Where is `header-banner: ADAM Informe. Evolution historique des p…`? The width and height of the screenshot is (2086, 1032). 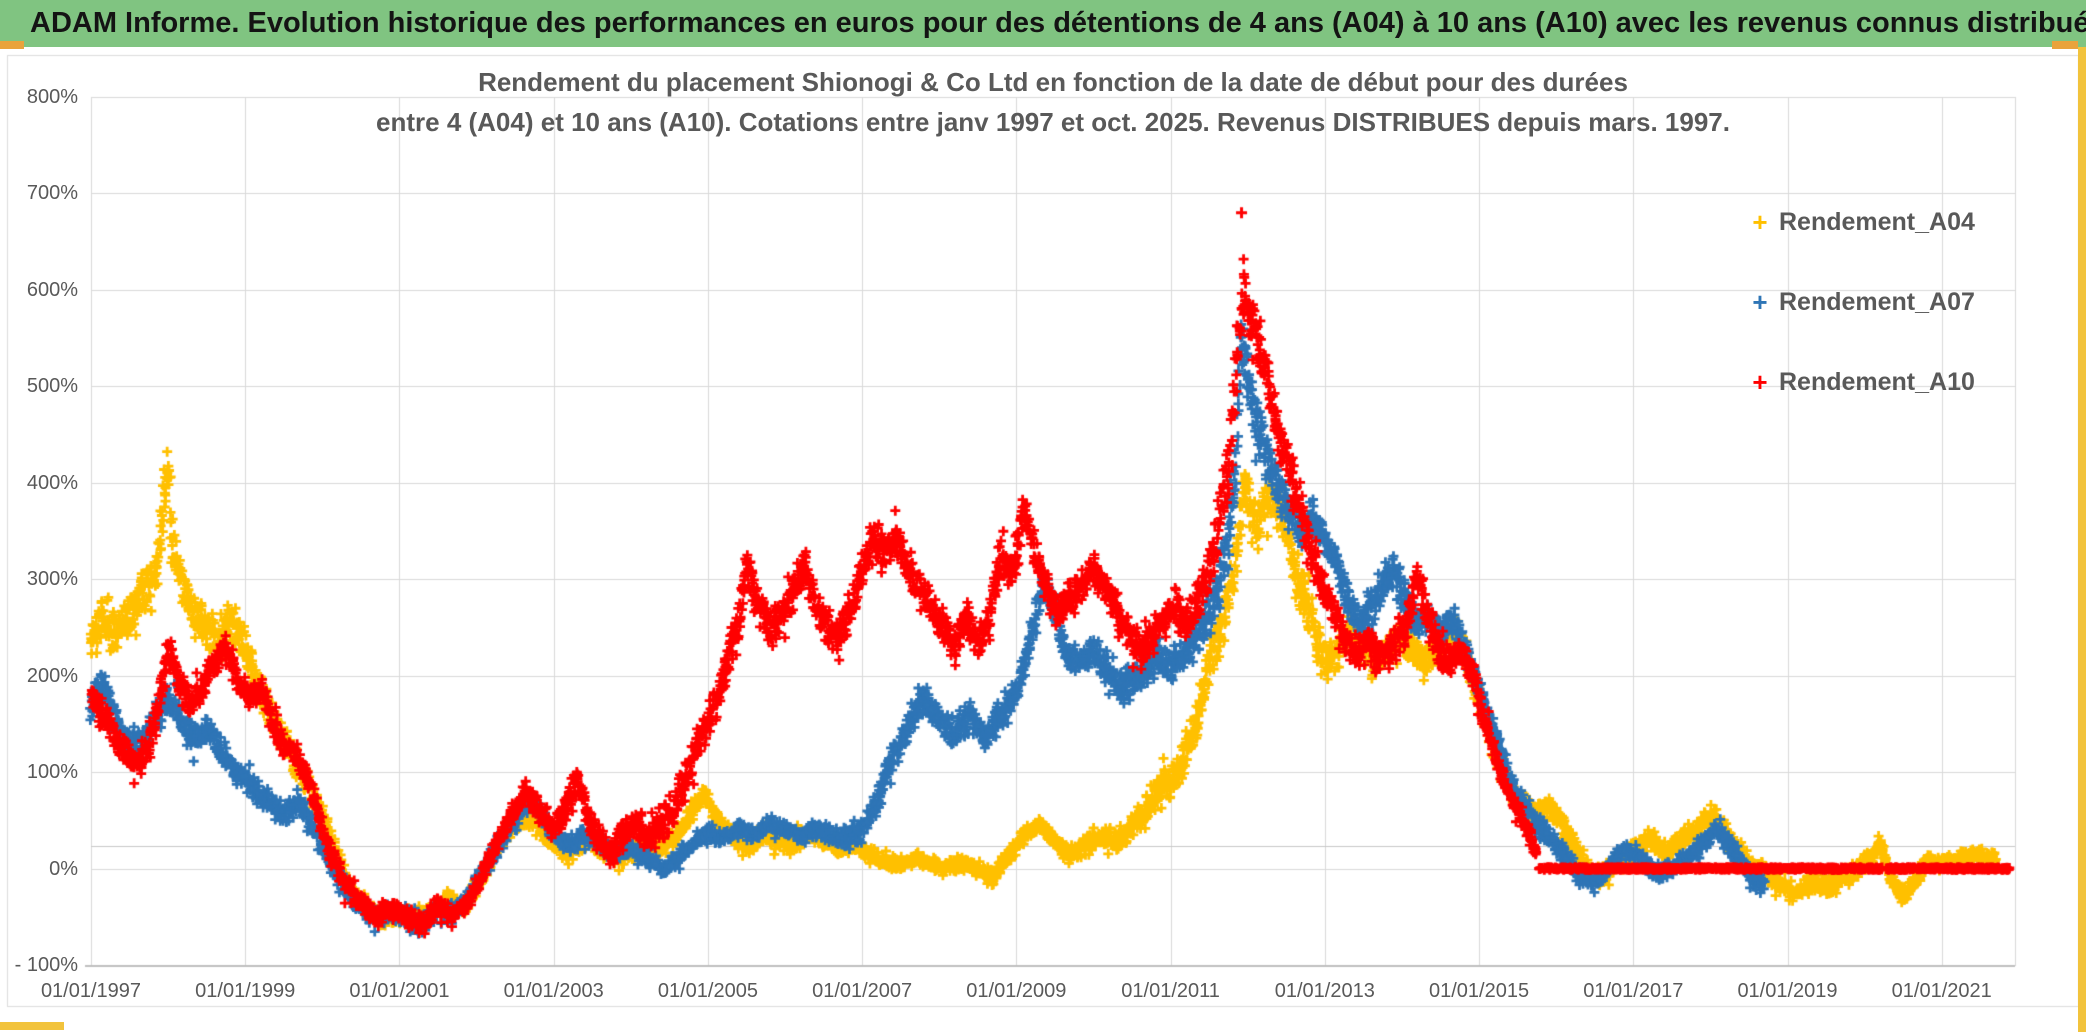
header-banner: ADAM Informe. Evolution historique des p… is located at coordinates (1043, 23).